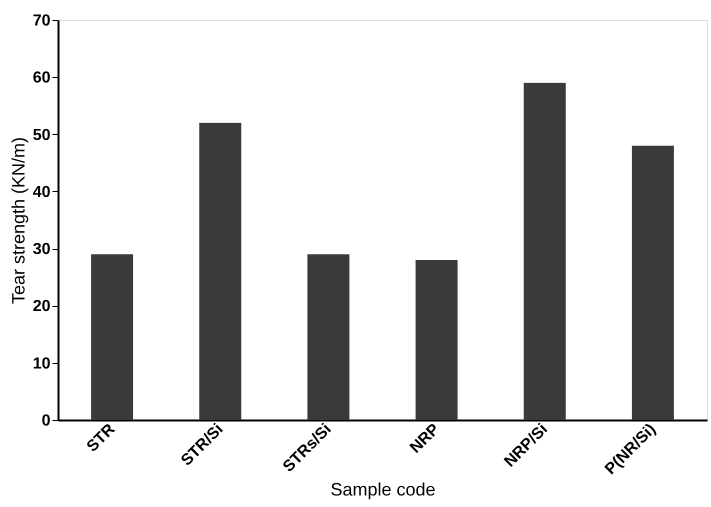 The width and height of the screenshot is (711, 507). I want to click on y-tick-label: 40, so click(41, 192).